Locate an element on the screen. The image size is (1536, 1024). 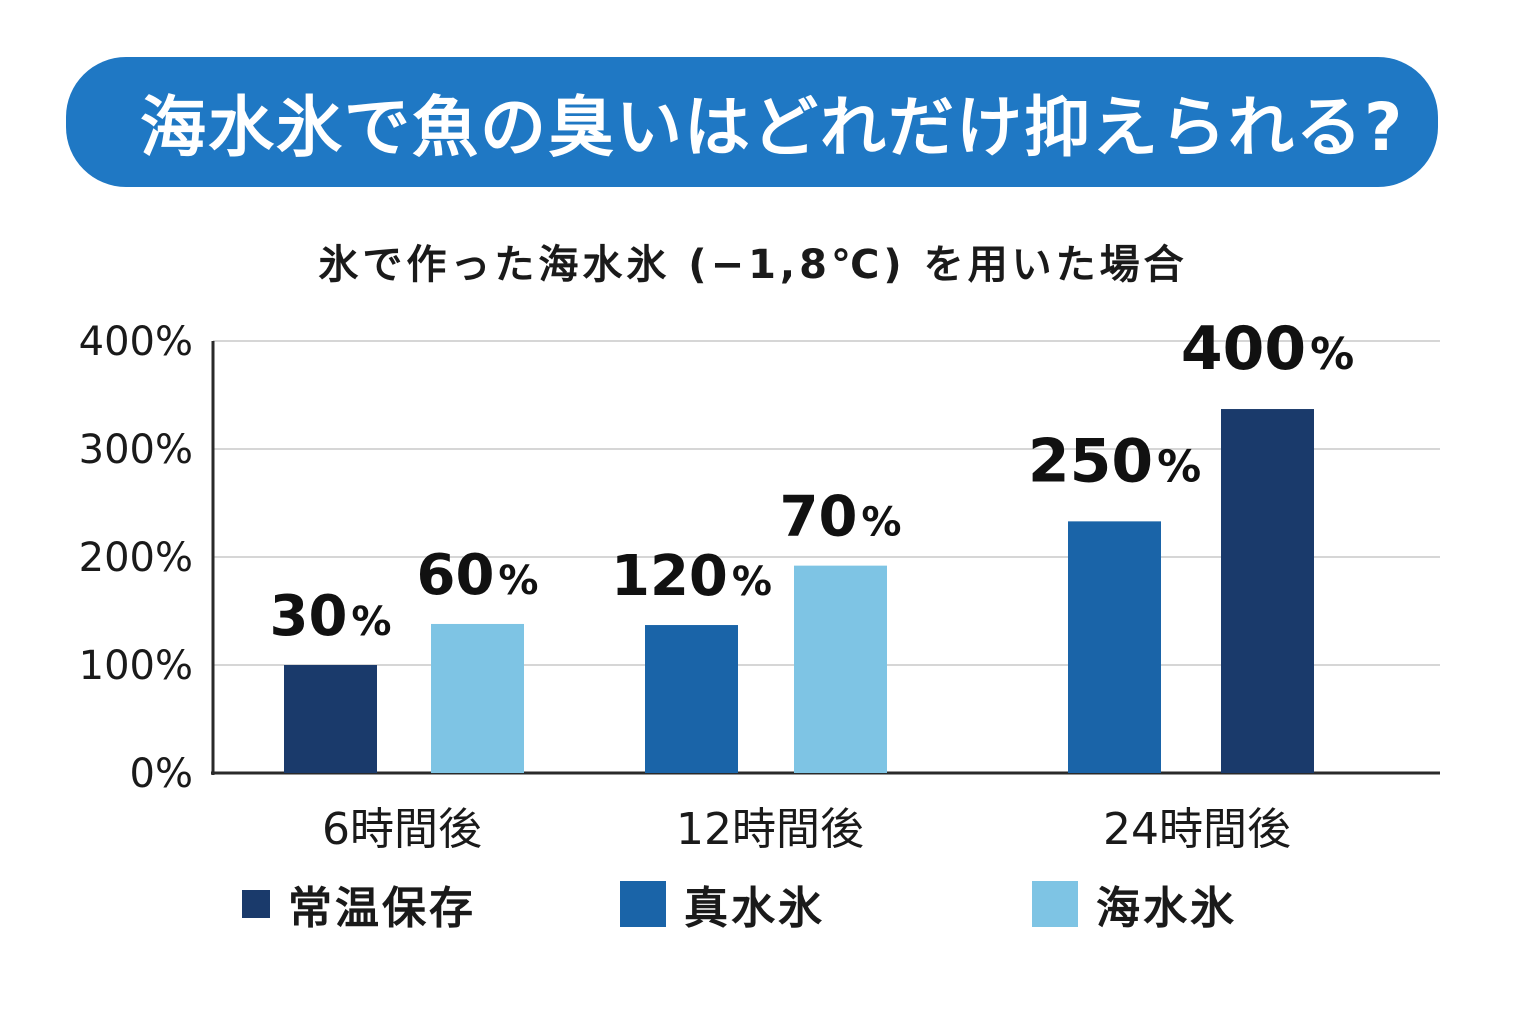
legend-item-ambient: 常温保存 is located at coordinates (359, 904).